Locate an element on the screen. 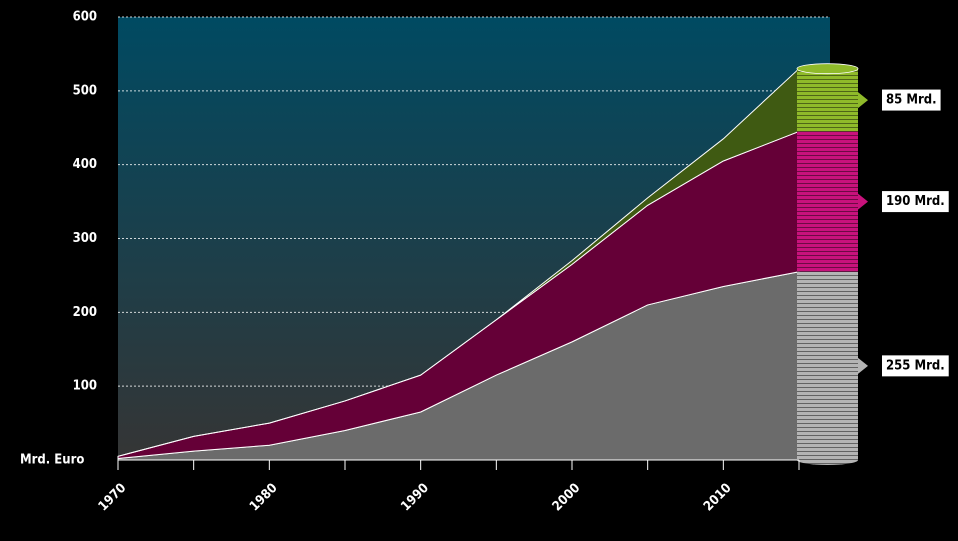 The image size is (958, 541). value-label: 190 Mrd. is located at coordinates (915, 201).